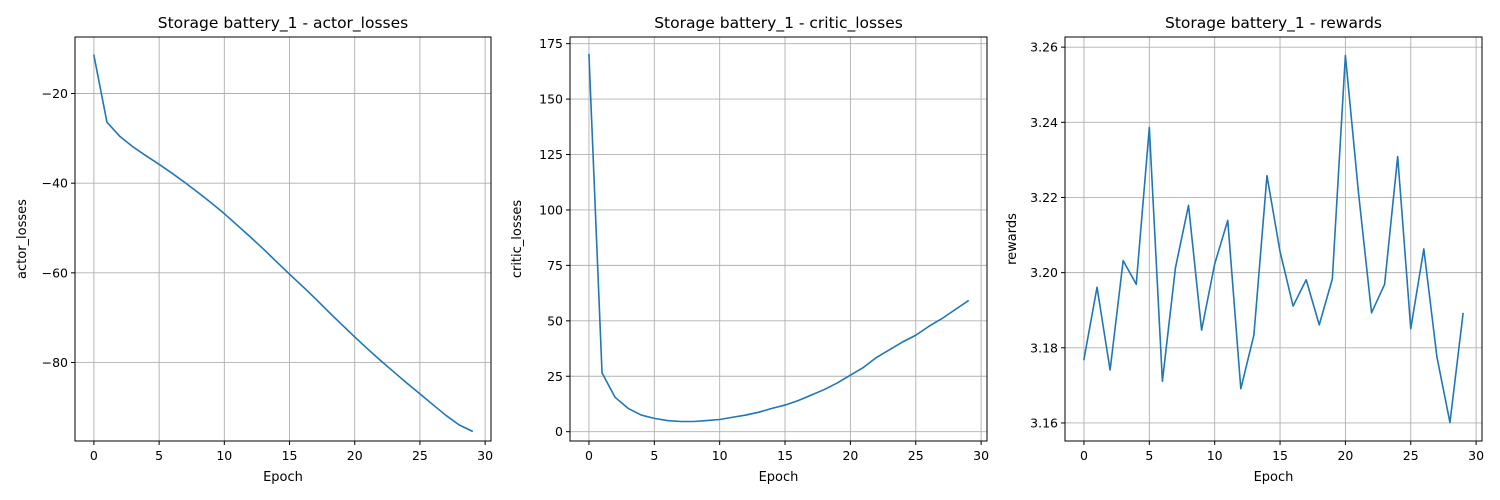 This screenshot has width=1500, height=500. What do you see at coordinates (559, 431) in the screenshot?
I see `y-tick-label: 0` at bounding box center [559, 431].